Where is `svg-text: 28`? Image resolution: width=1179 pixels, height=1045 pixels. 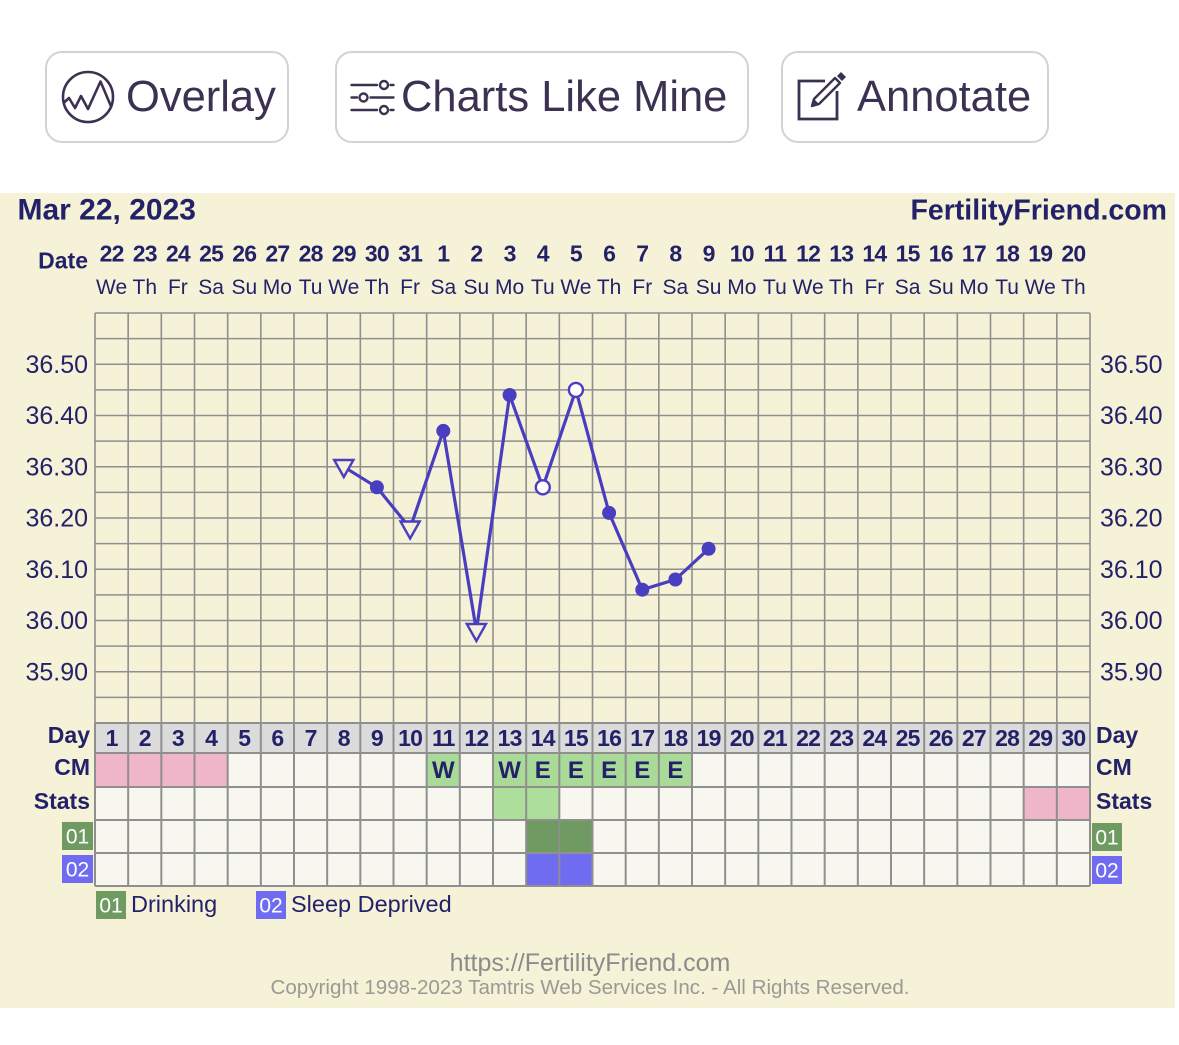 svg-text: 28 is located at coordinates (1007, 738).